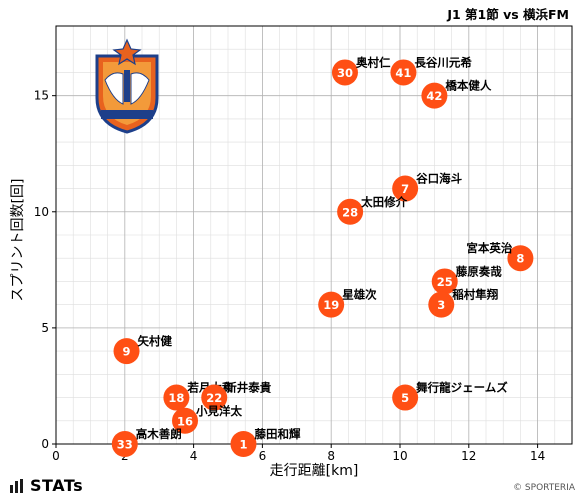 The image size is (583, 496). I want to click on data-point-number: 25, so click(445, 282).